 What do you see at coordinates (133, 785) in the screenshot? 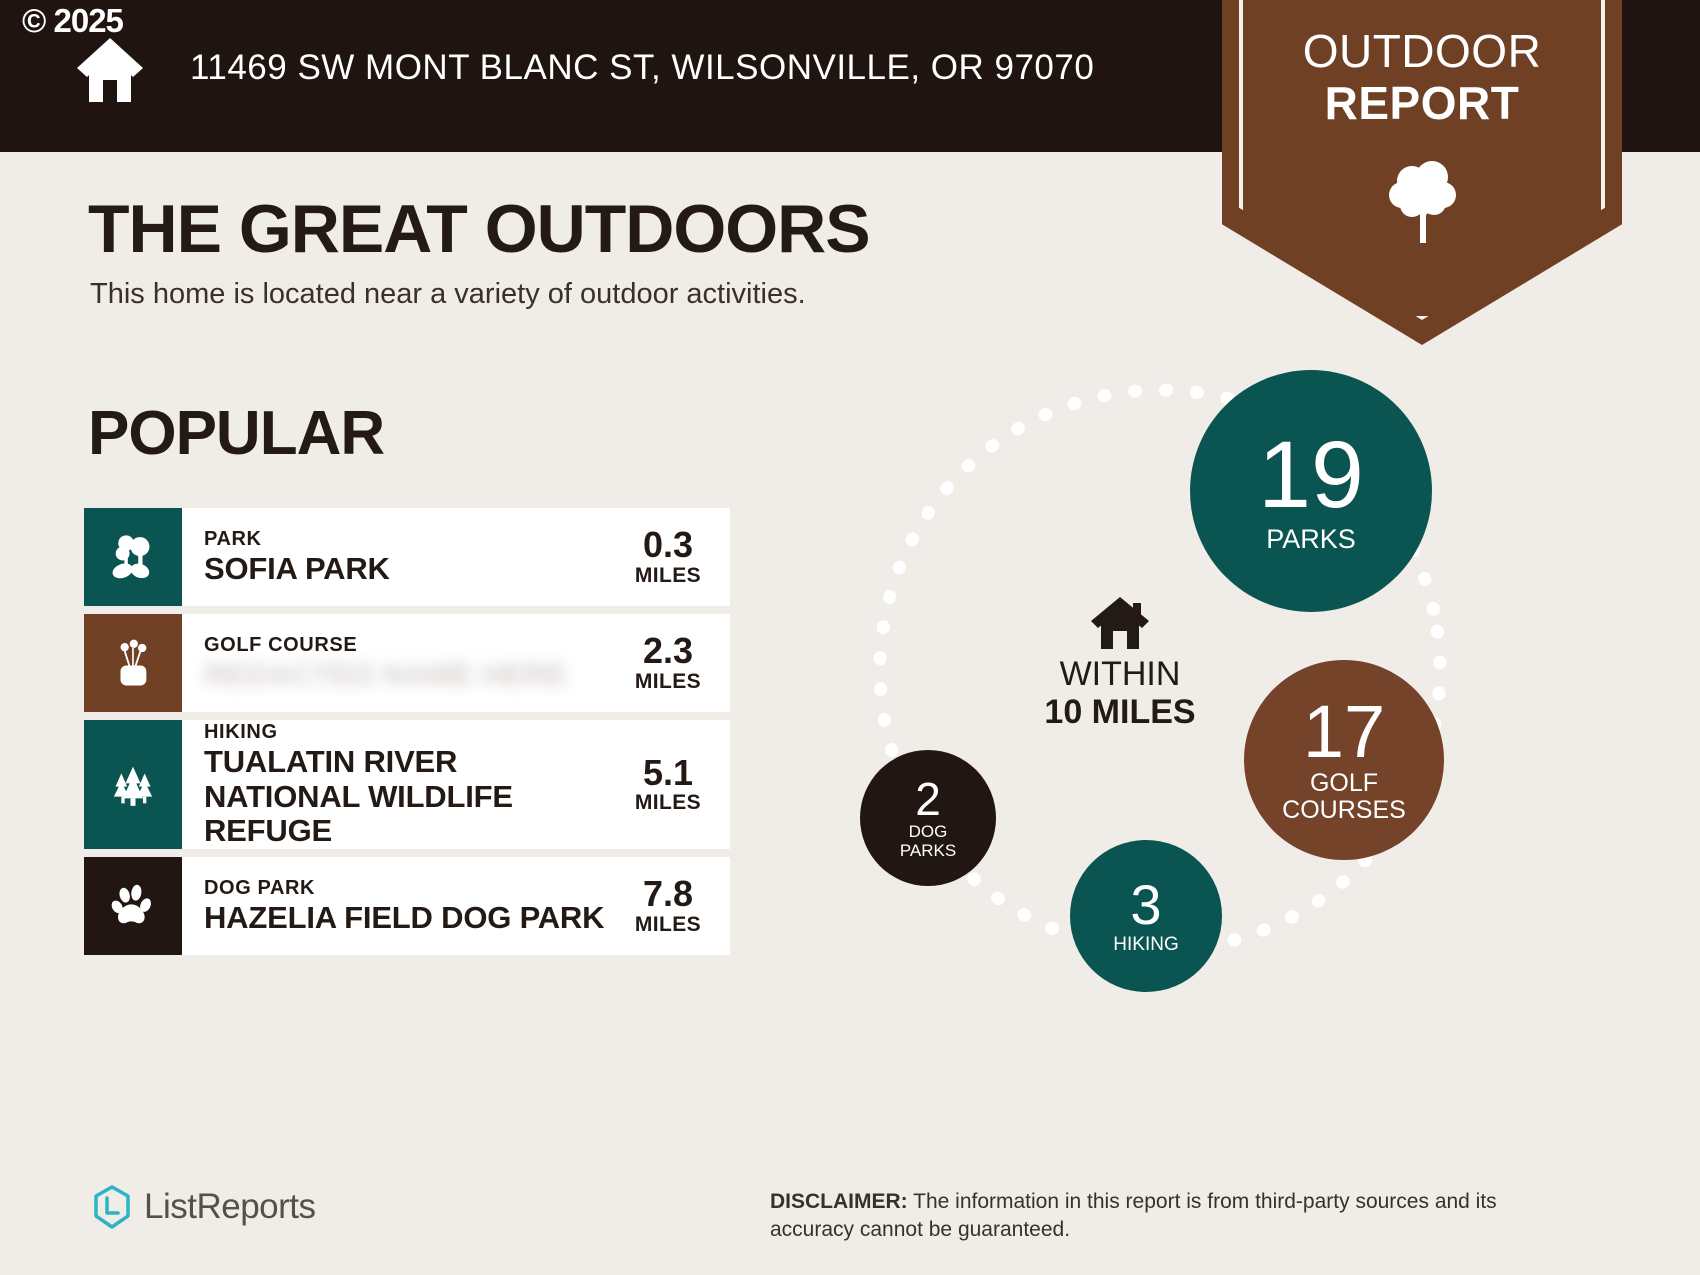
I see `pine-trees-icon` at bounding box center [133, 785].